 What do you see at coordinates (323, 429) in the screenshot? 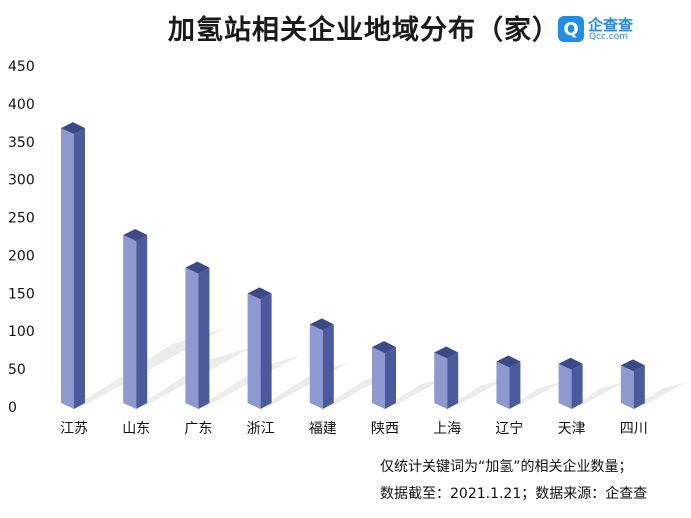
I see `x-tick-label: 福建` at bounding box center [323, 429].